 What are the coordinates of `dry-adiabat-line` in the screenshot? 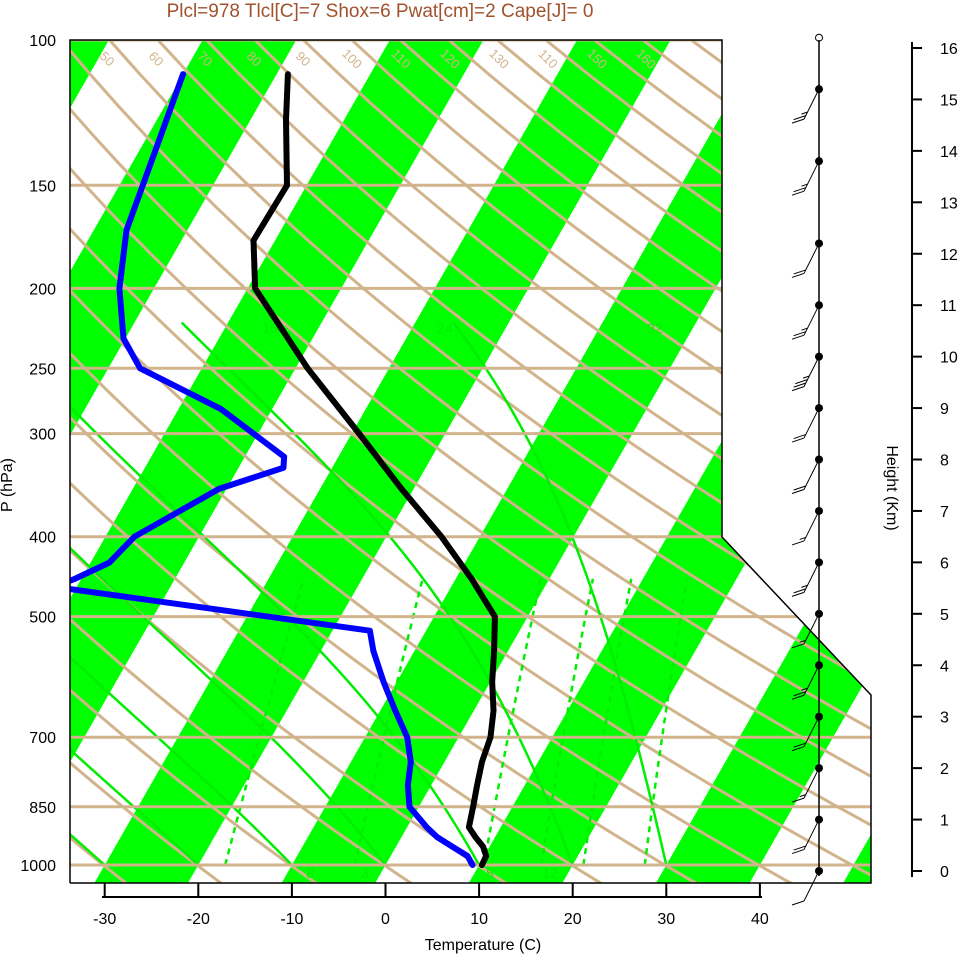 It's located at (148, 461).